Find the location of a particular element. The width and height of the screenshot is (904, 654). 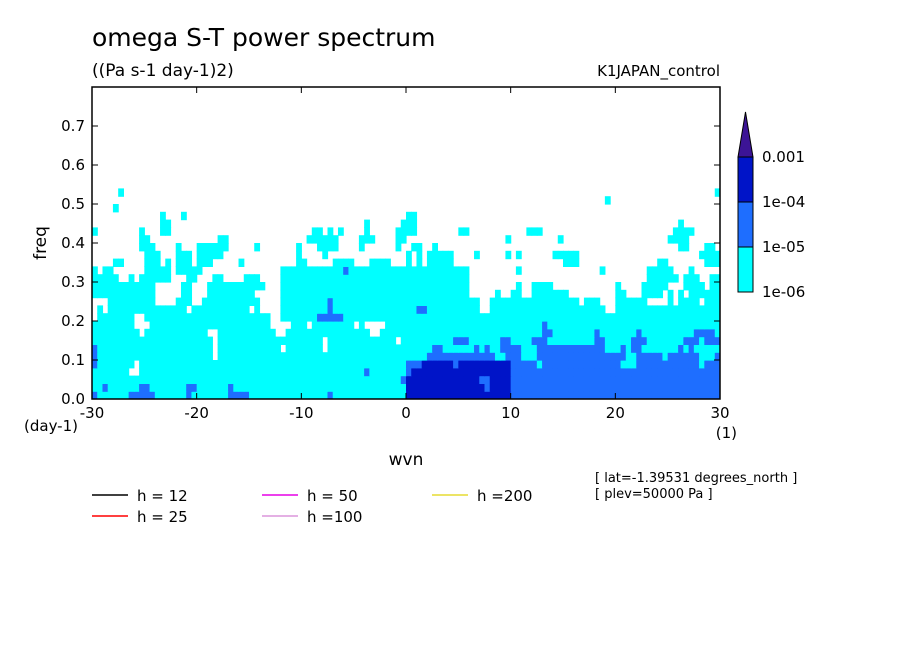

x-tick-label: -20 is located at coordinates (196, 413).